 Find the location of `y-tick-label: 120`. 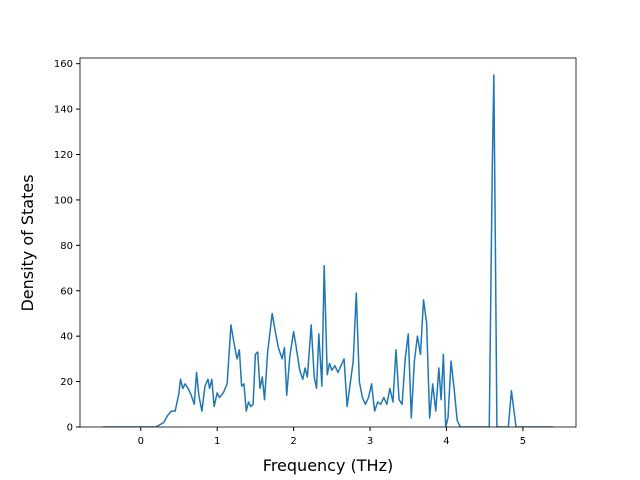

y-tick-label: 120 is located at coordinates (63, 155).